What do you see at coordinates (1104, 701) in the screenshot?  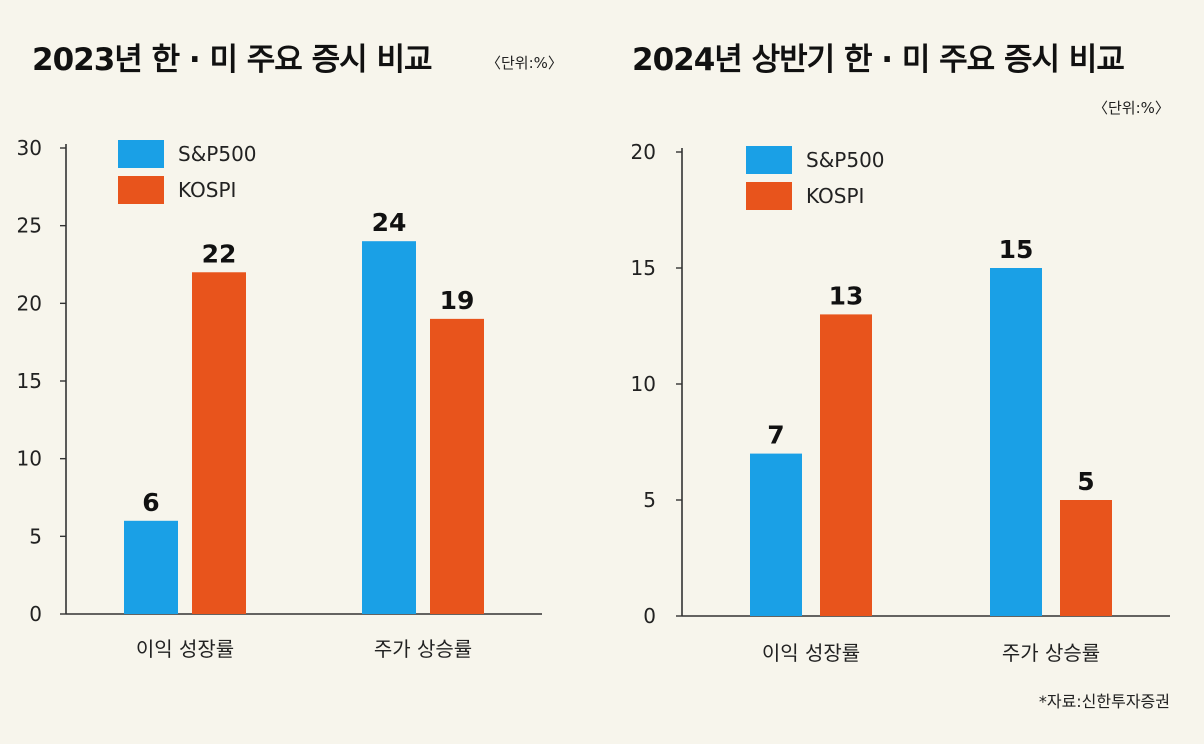 I see `source-note: *자료:신한투자증권` at bounding box center [1104, 701].